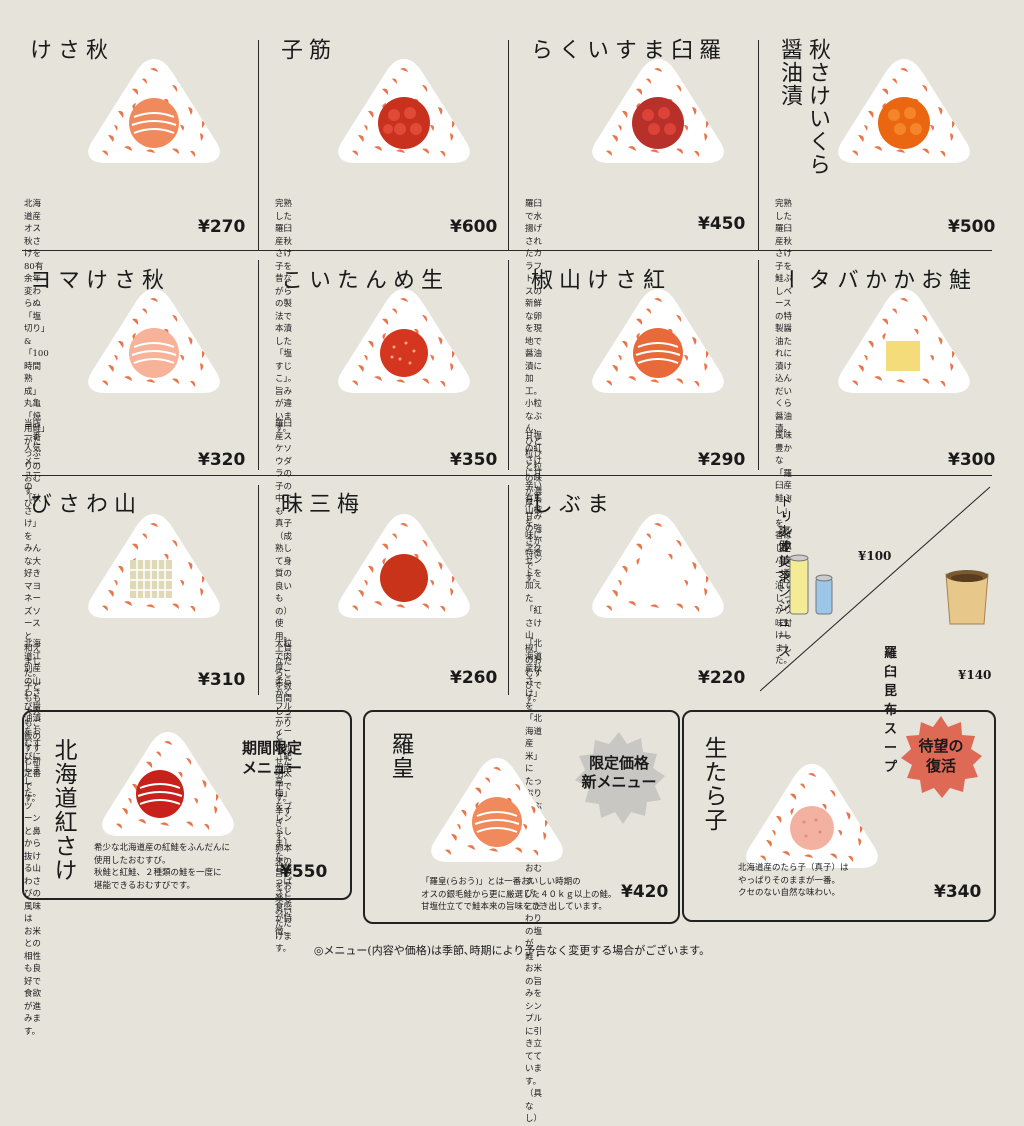 The image size is (1024, 1126). I want to click on soup-price: ¥140, so click(975, 675).